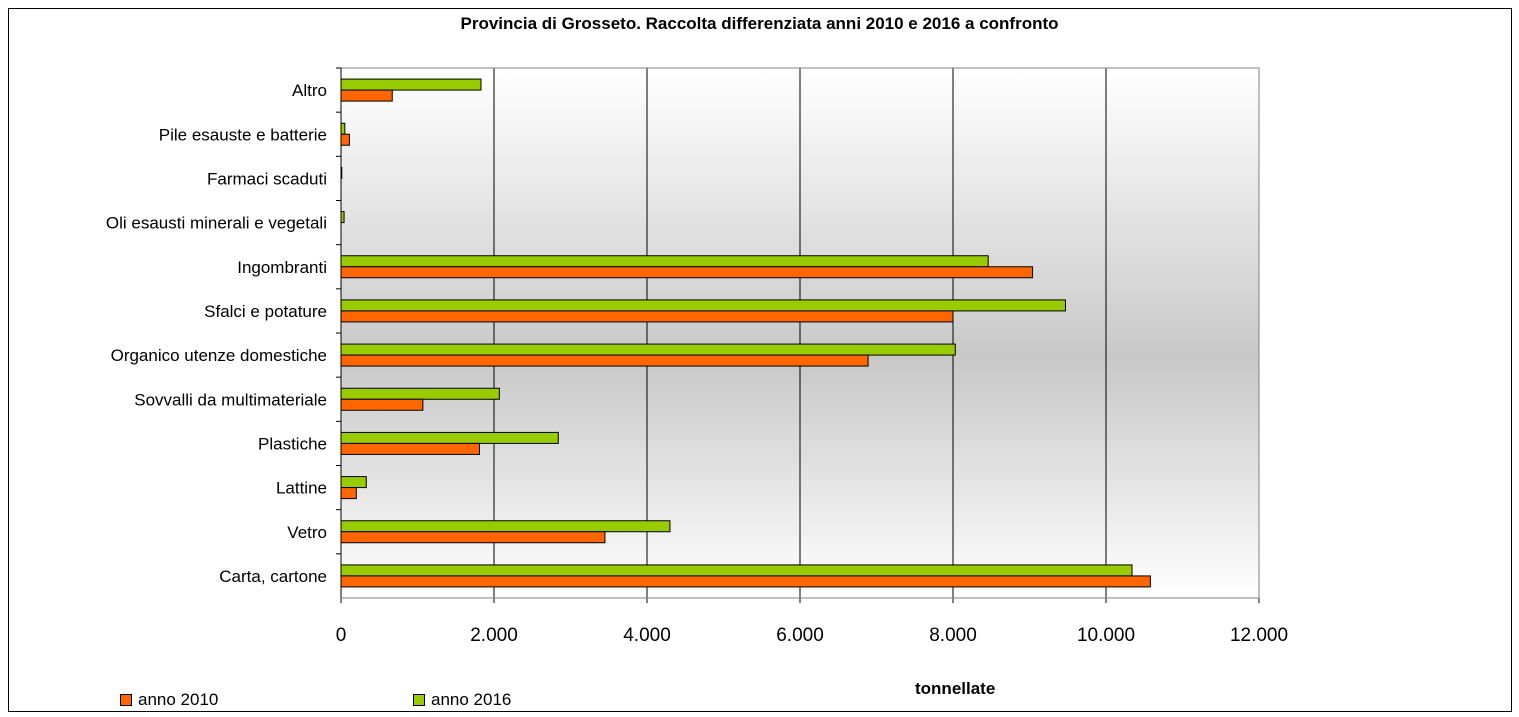  Describe the element at coordinates (216, 223) in the screenshot. I see `category-label: Oli esausti minerali e vegetali` at that location.